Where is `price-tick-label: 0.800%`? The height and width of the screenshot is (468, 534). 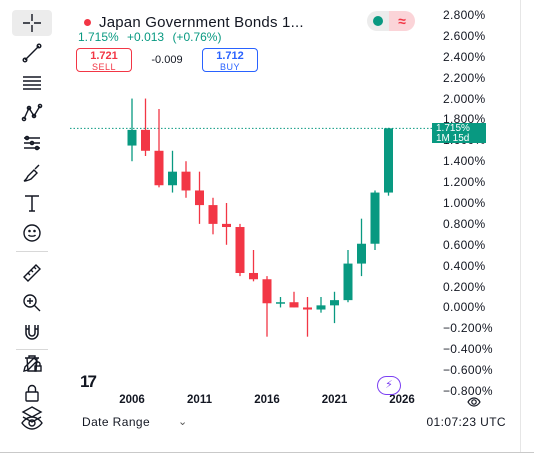 price-tick-label: 0.800% is located at coordinates (464, 223).